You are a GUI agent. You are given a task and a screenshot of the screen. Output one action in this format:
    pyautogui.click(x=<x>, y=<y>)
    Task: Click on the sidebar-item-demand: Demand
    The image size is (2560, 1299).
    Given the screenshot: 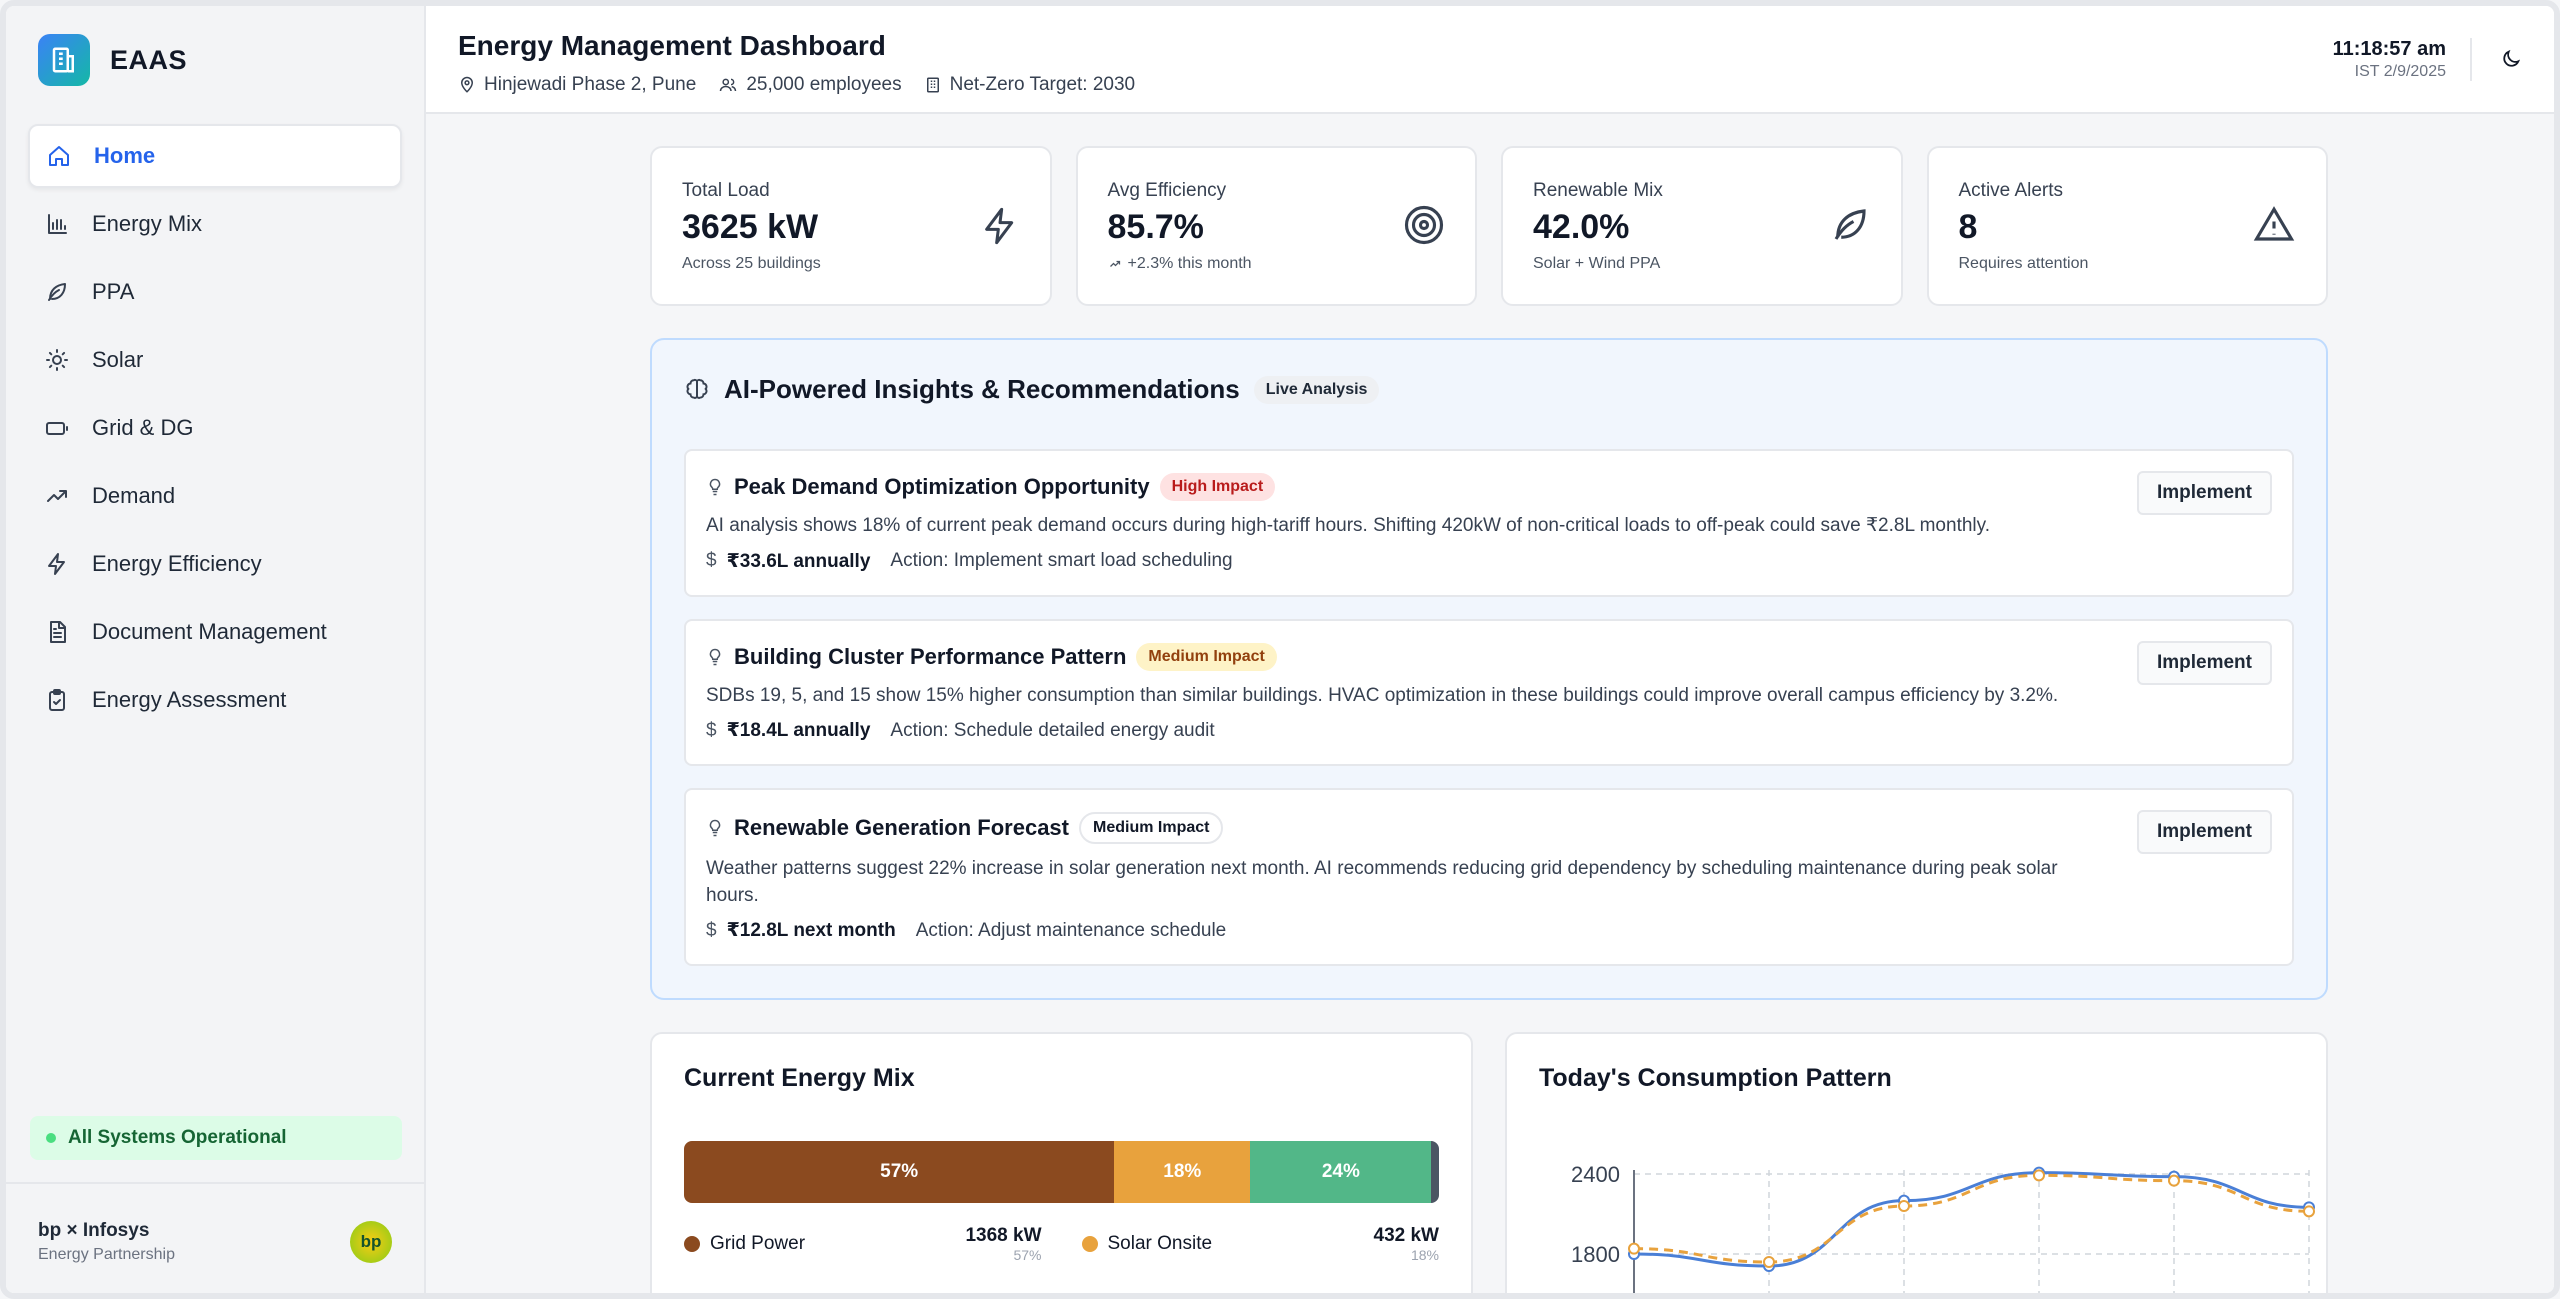 What is the action you would take?
    pyautogui.click(x=215, y=496)
    